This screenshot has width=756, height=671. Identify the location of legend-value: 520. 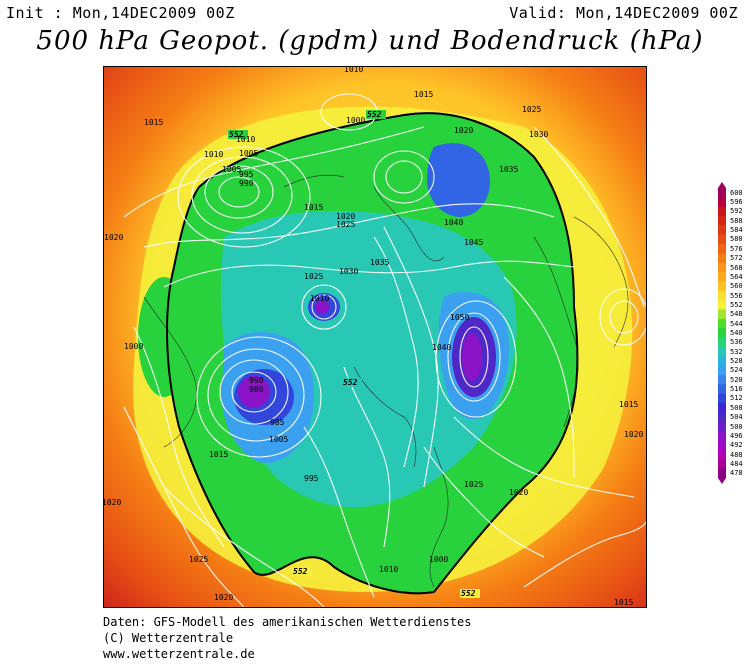
(736, 379).